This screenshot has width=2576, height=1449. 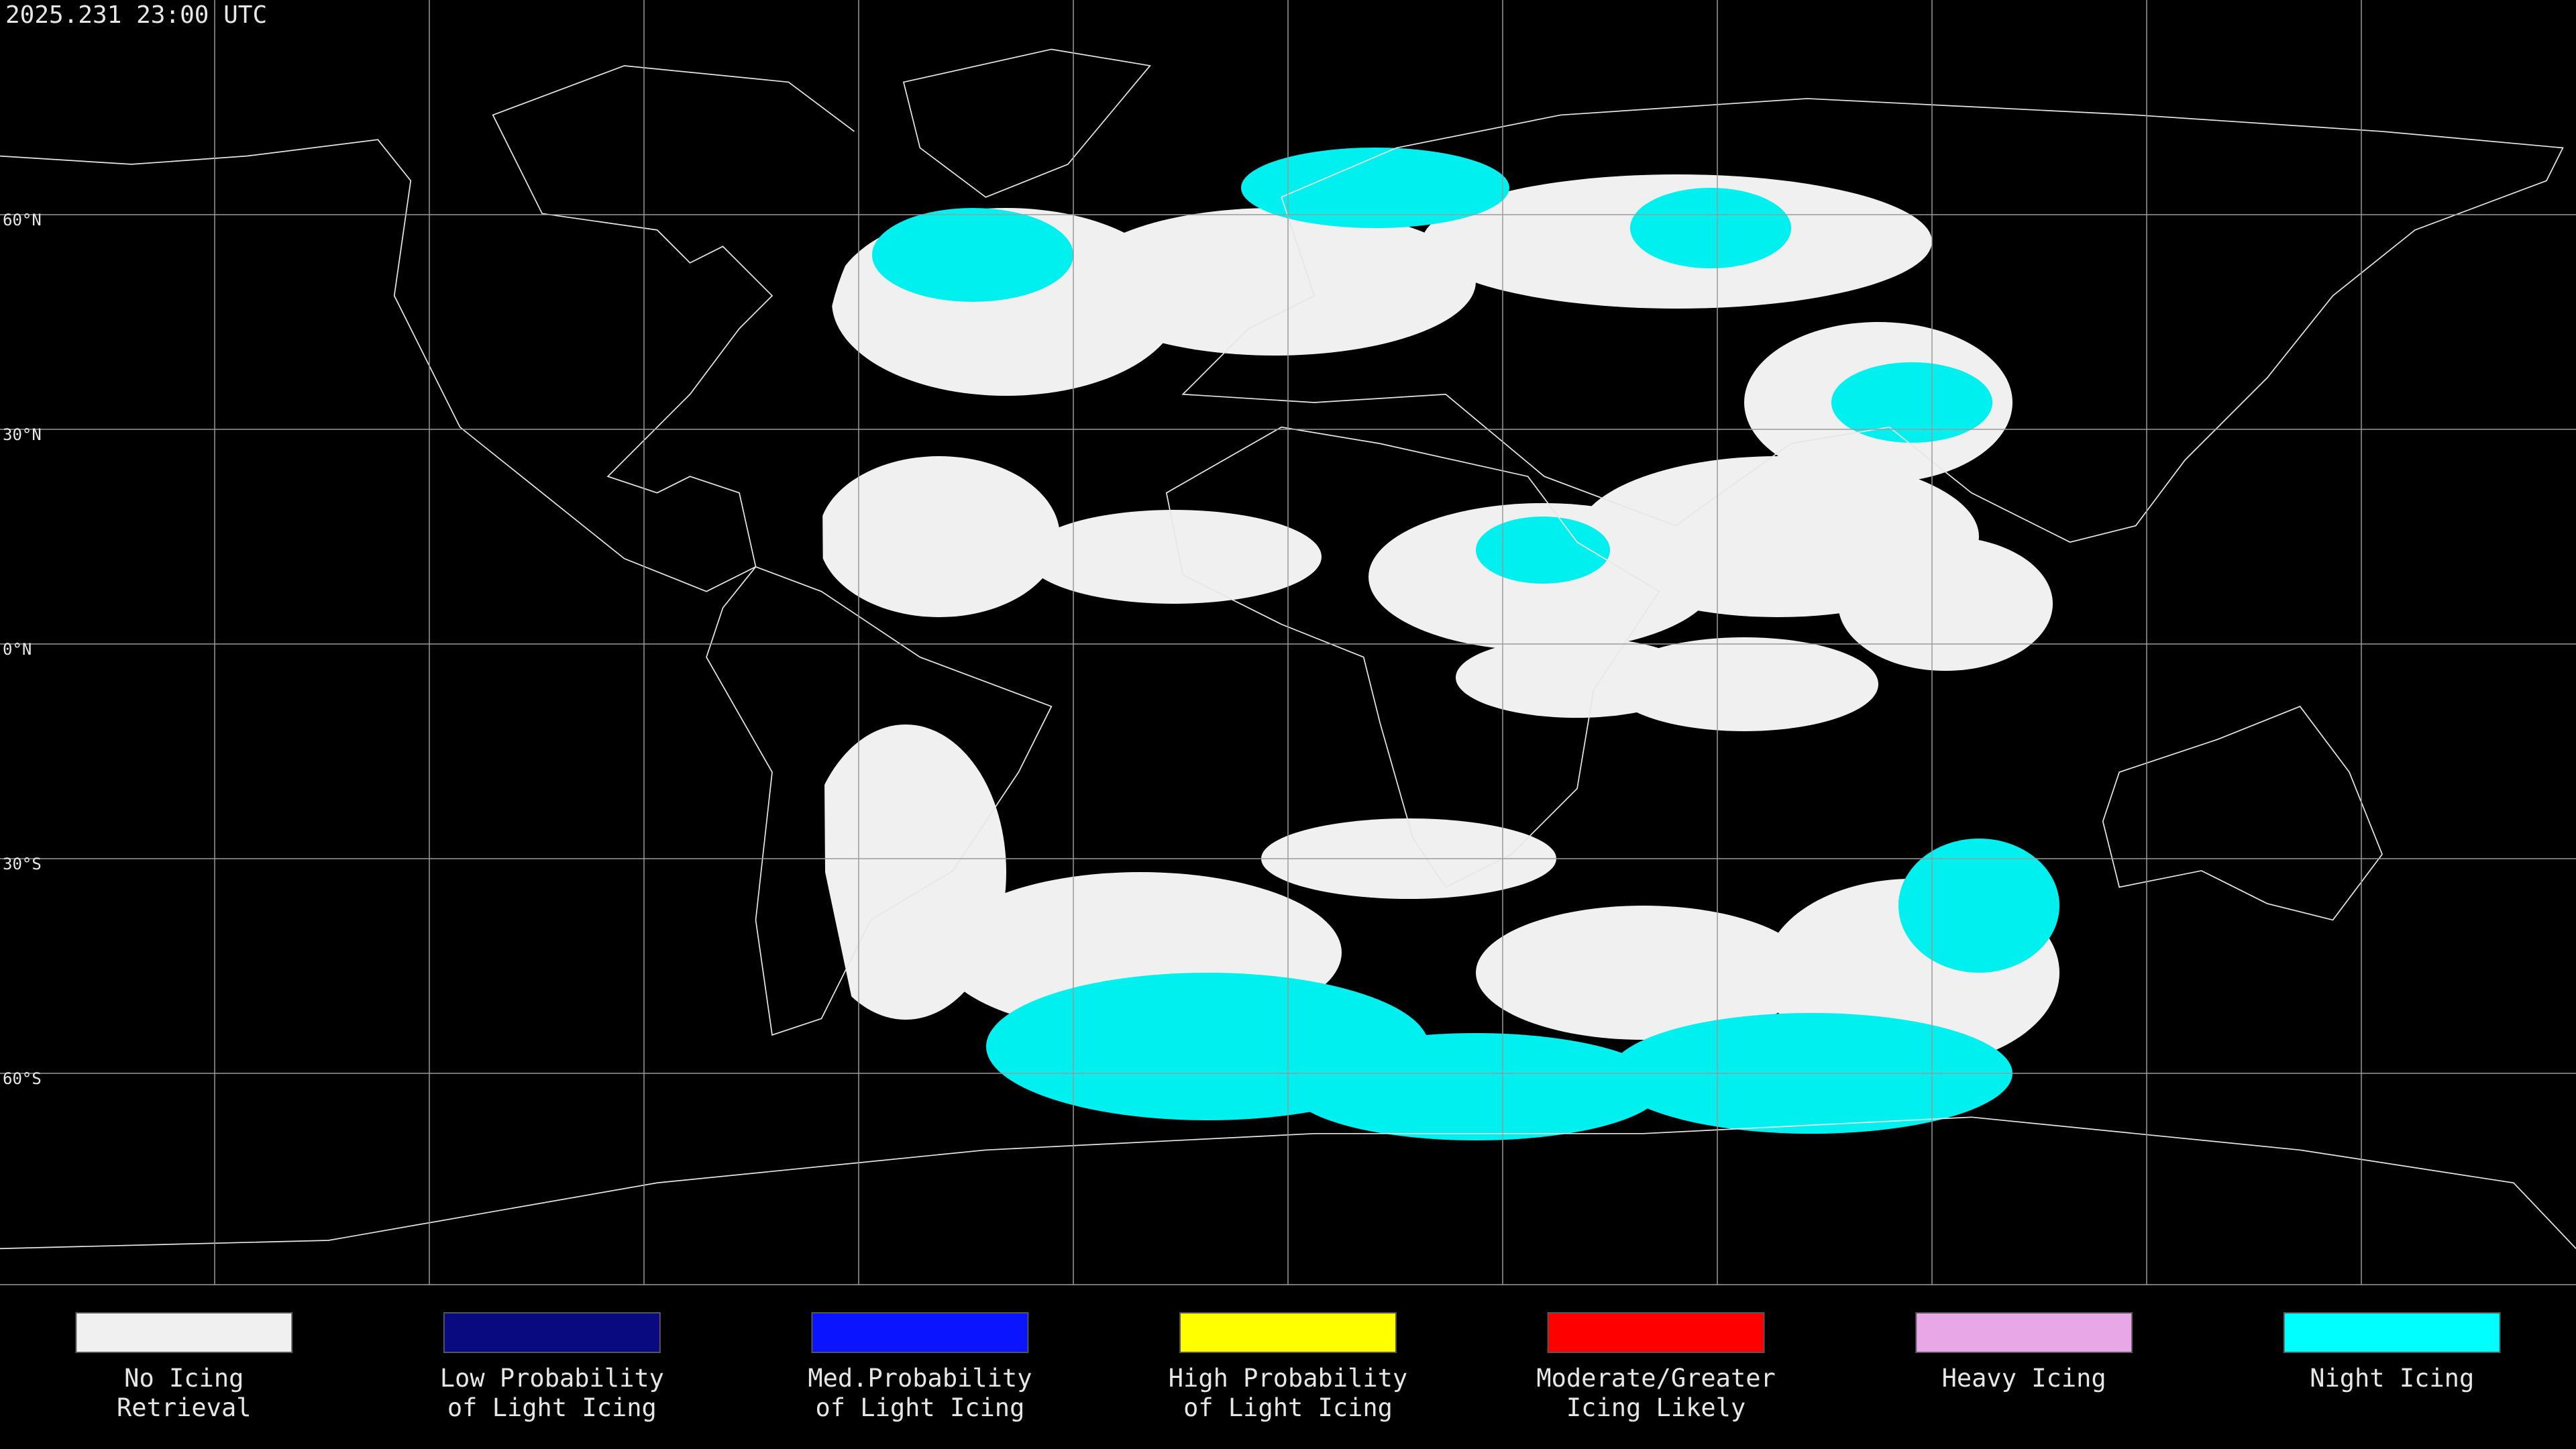 I want to click on legend-label: High Probability, so click(x=1288, y=1378).